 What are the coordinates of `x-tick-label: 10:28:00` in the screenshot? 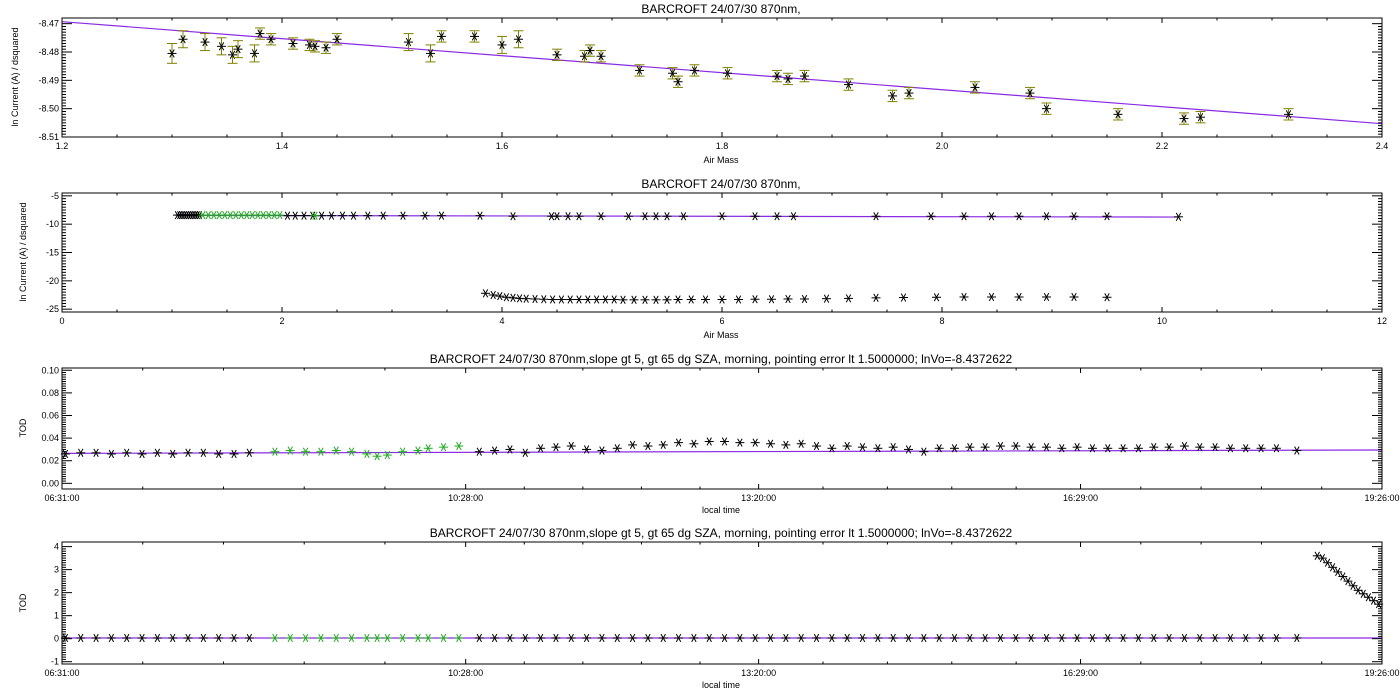 It's located at (465, 673).